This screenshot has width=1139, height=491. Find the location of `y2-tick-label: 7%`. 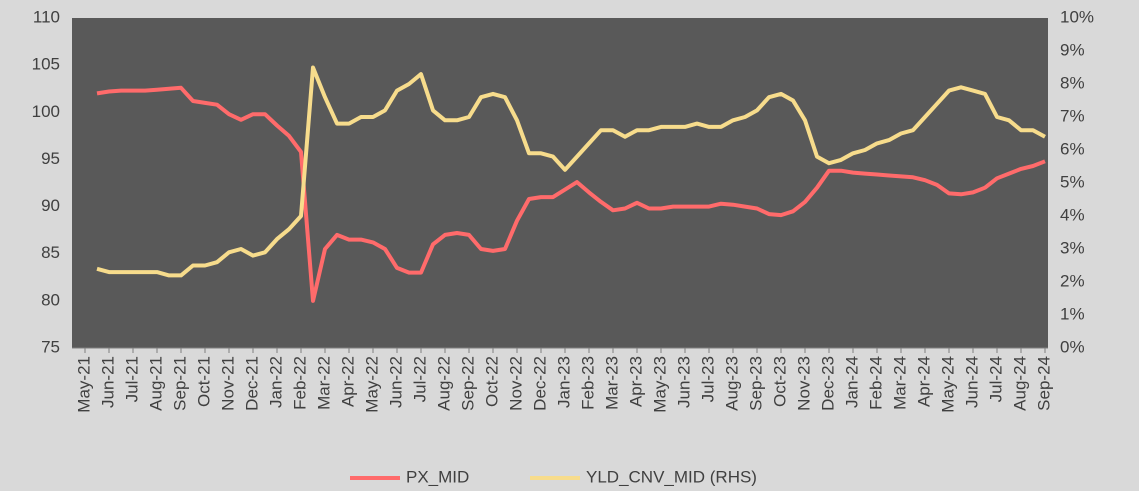

y2-tick-label: 7% is located at coordinates (1072, 115).